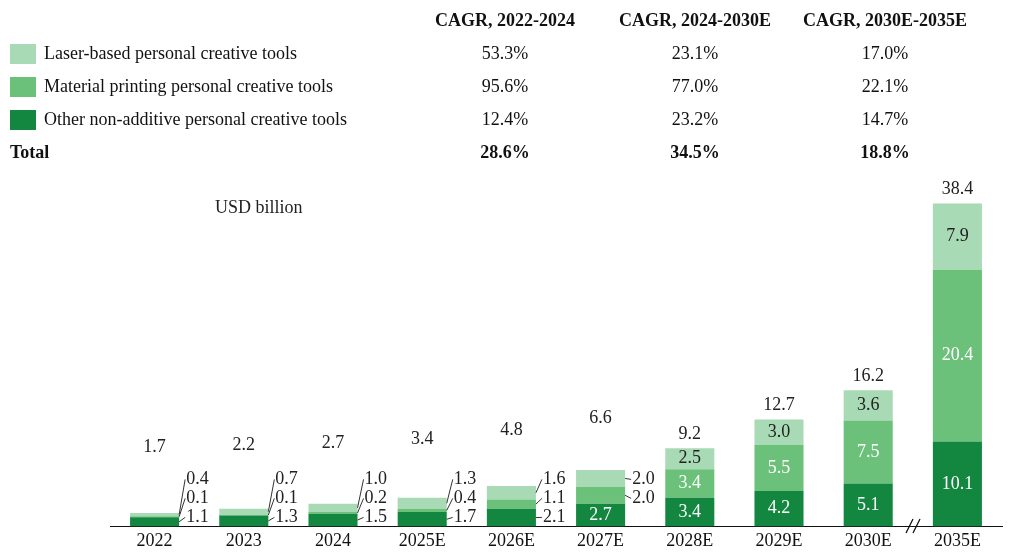 The image size is (1012, 556). I want to click on x-tick-label: 2029E, so click(779, 539).